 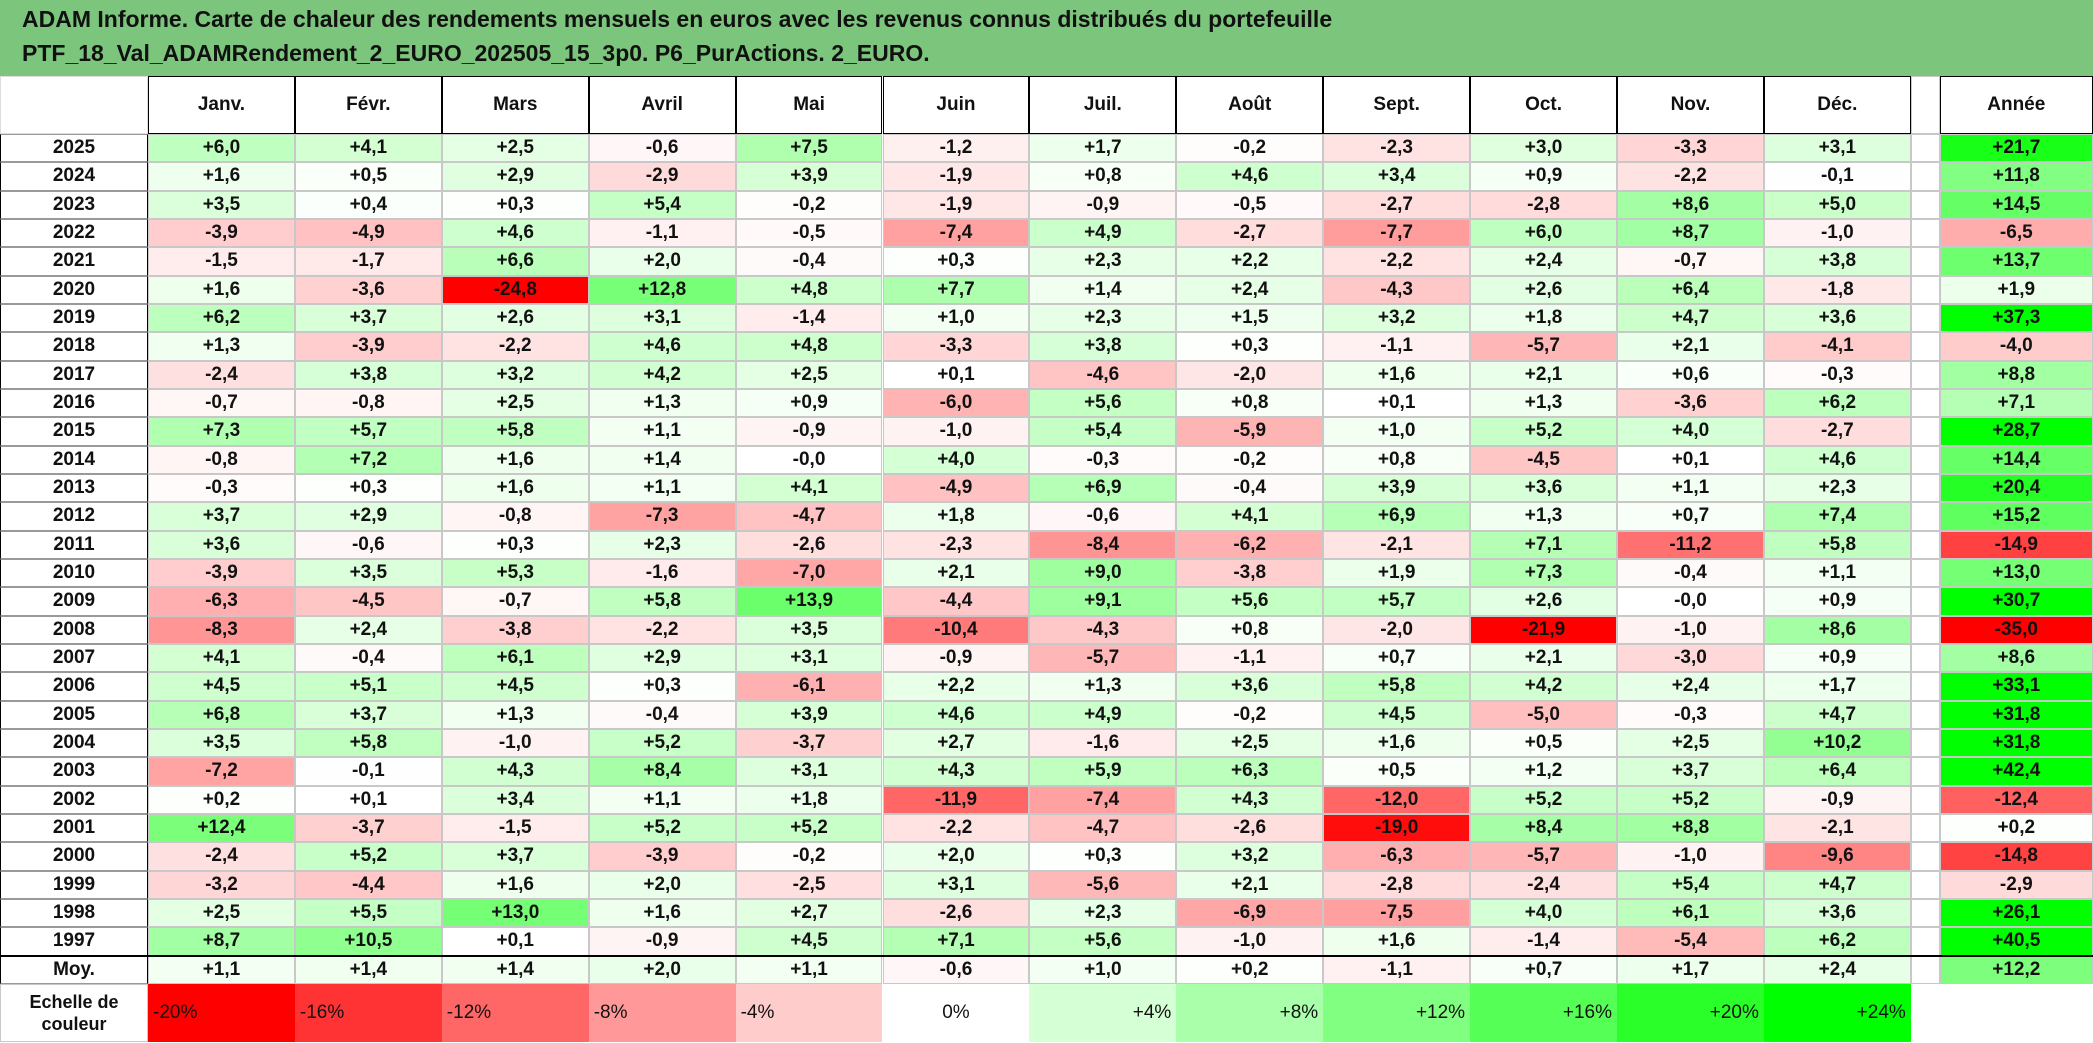 I want to click on value-cell: +4,2, so click(x=662, y=374).